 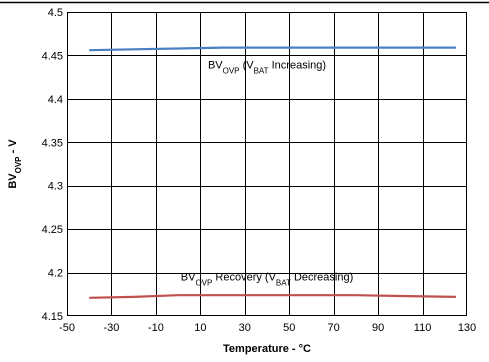 I want to click on x-tick-label: 90, so click(x=378, y=328).